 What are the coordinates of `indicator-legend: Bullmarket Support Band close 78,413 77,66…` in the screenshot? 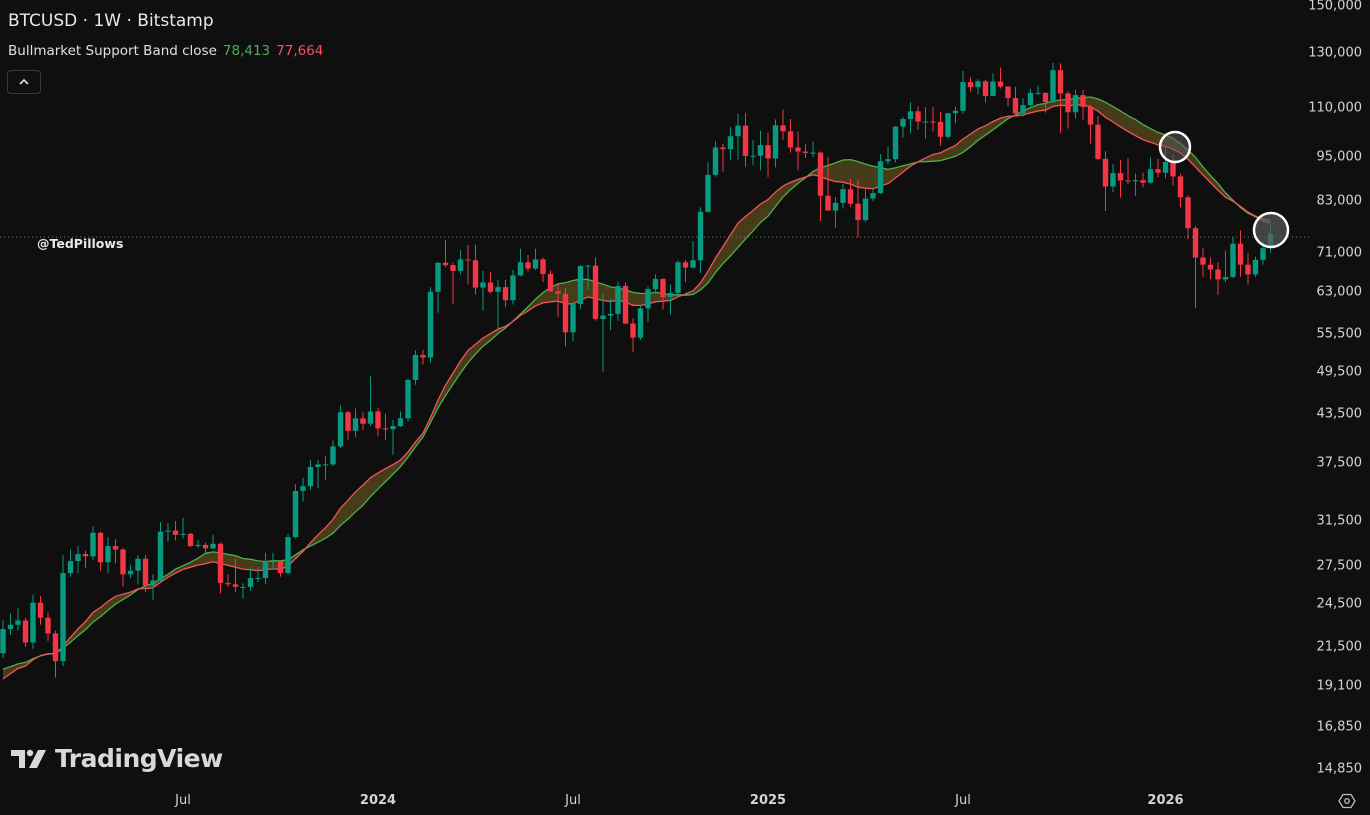 It's located at (165, 51).